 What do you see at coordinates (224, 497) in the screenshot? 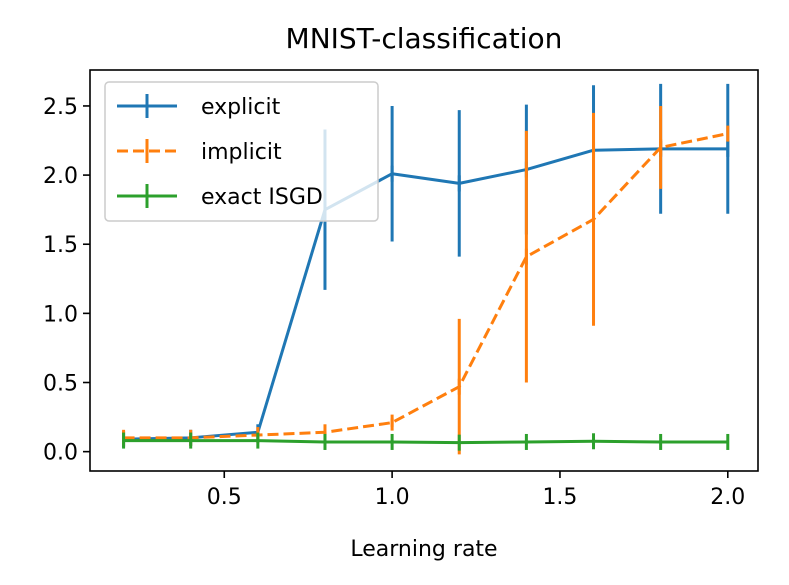
I see `x-tick-label: 0.5` at bounding box center [224, 497].